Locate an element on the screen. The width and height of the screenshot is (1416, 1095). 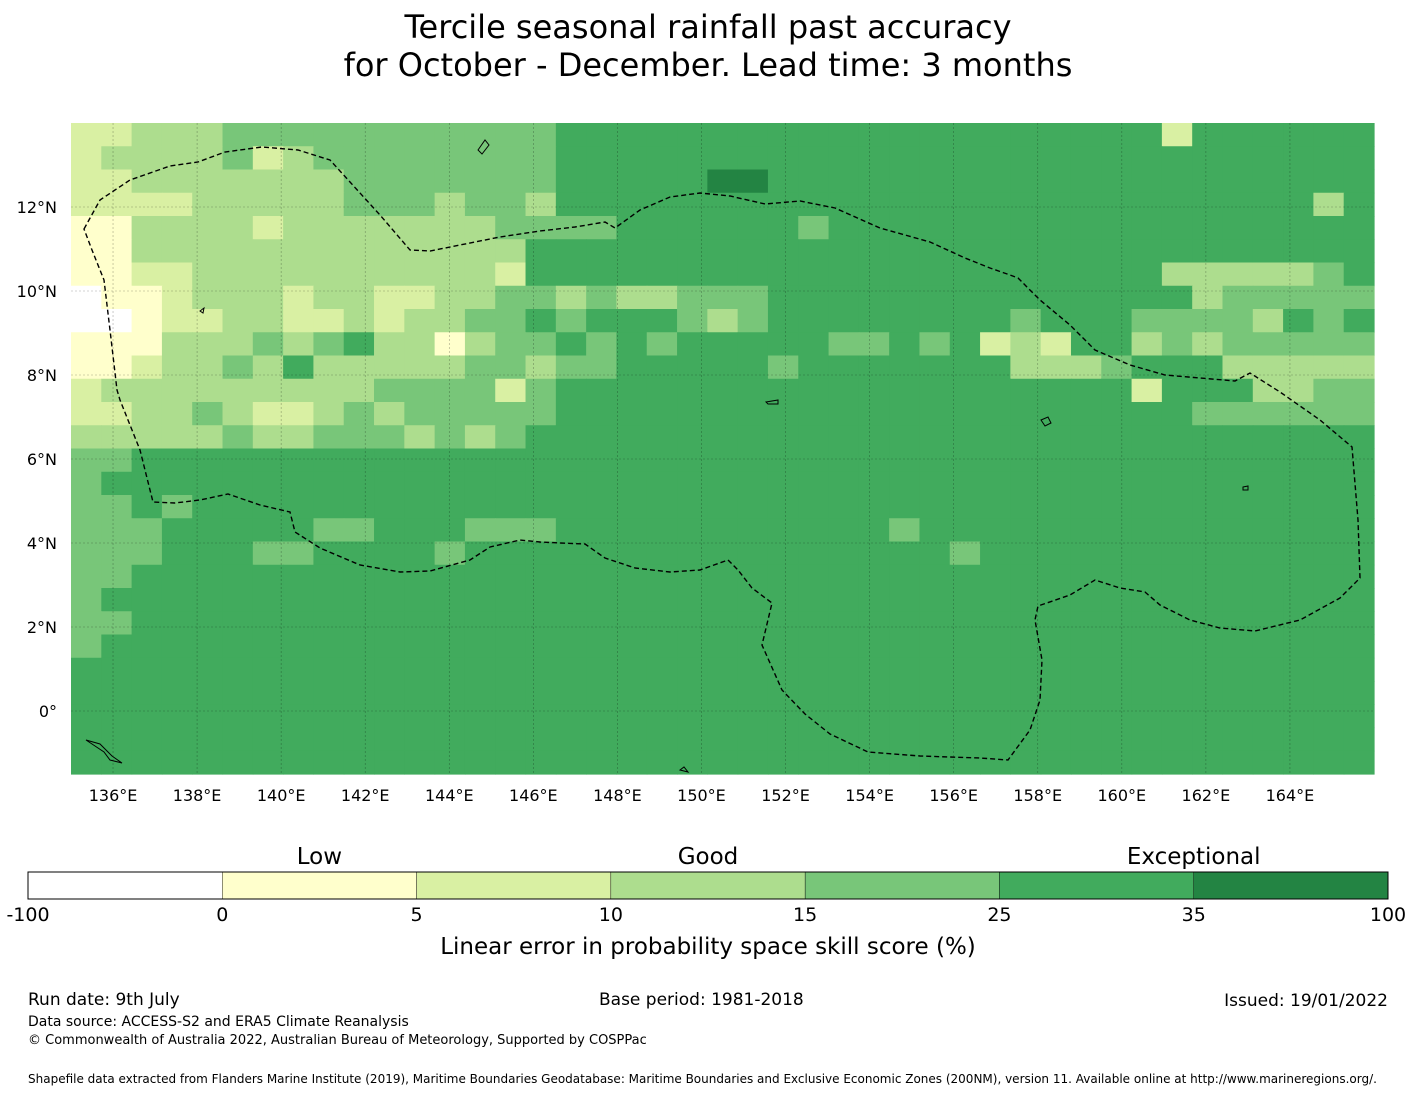
longitude-tick-label: 144°E is located at coordinates (449, 795).